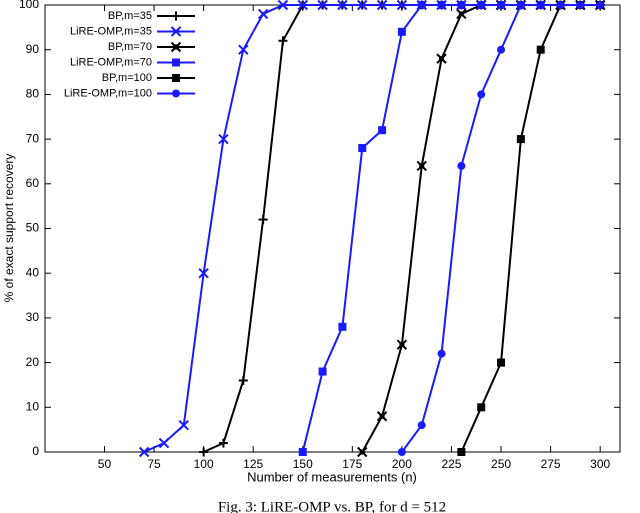  I want to click on x-tick-label: 100, so click(204, 464).